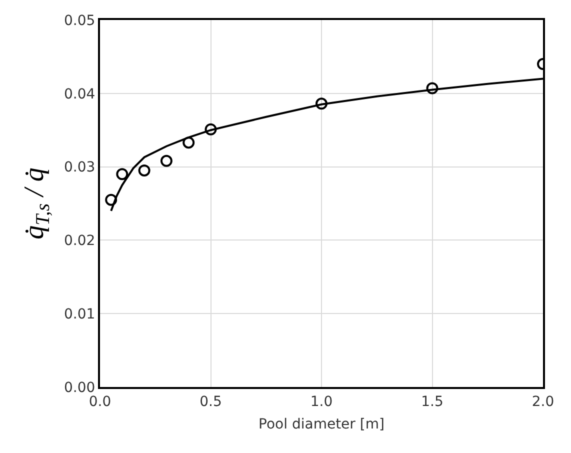 The image size is (571, 453). I want to click on x-tick-label: 1.0, so click(321, 402).